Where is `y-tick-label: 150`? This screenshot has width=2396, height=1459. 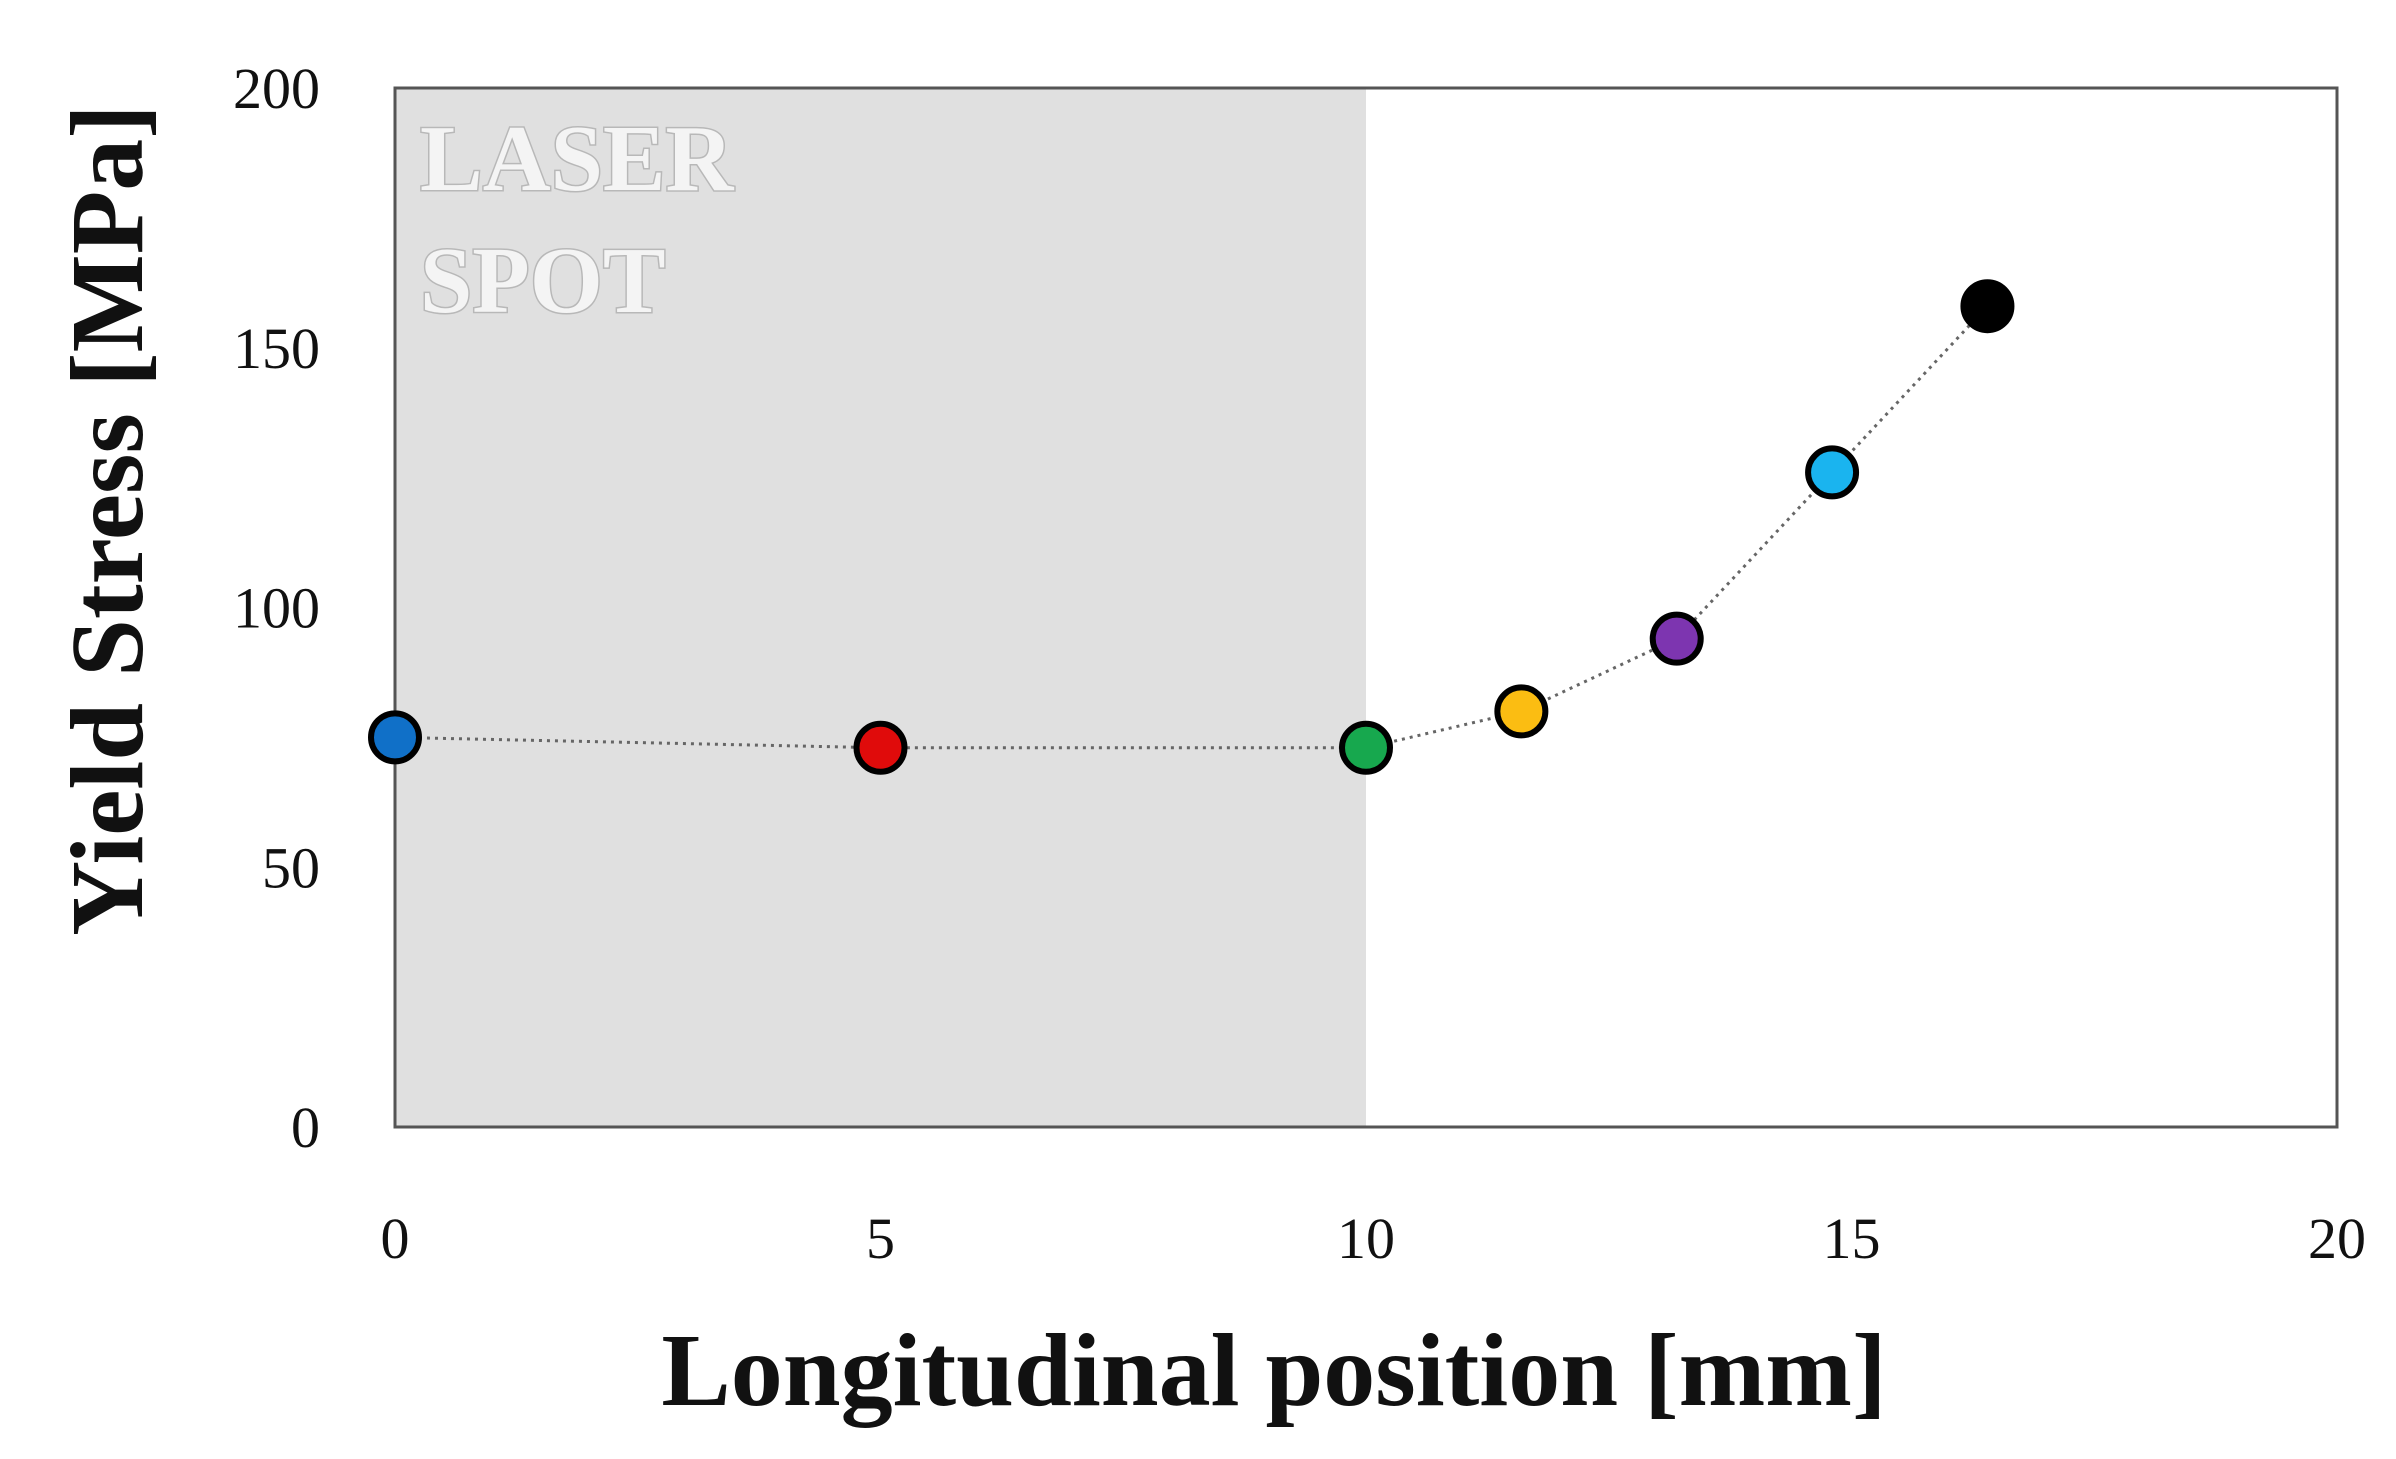 y-tick-label: 150 is located at coordinates (276, 348).